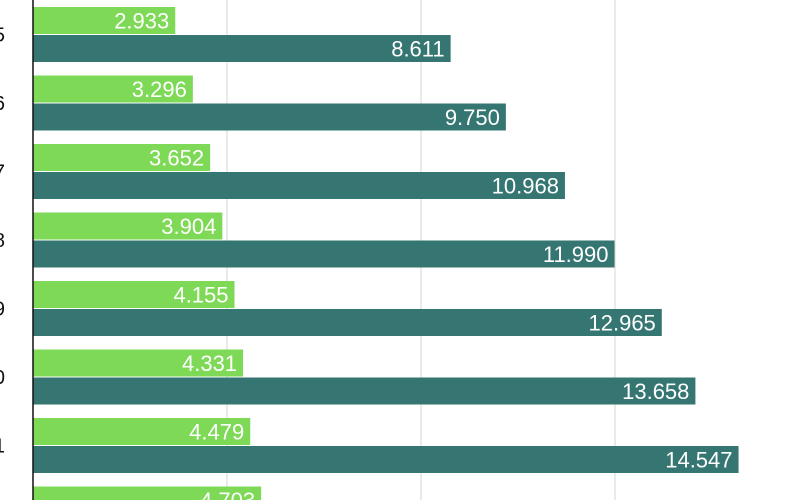  I want to click on bar-value-label: 10.968, so click(525, 186).